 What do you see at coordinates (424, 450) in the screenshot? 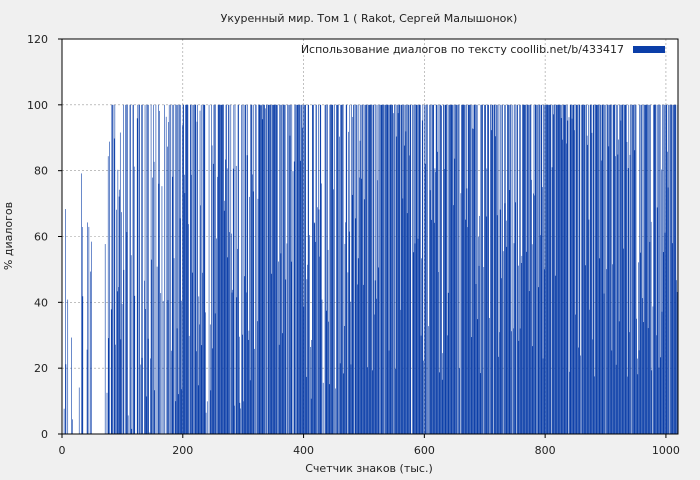
I see `x-tick-label: 600` at bounding box center [424, 450].